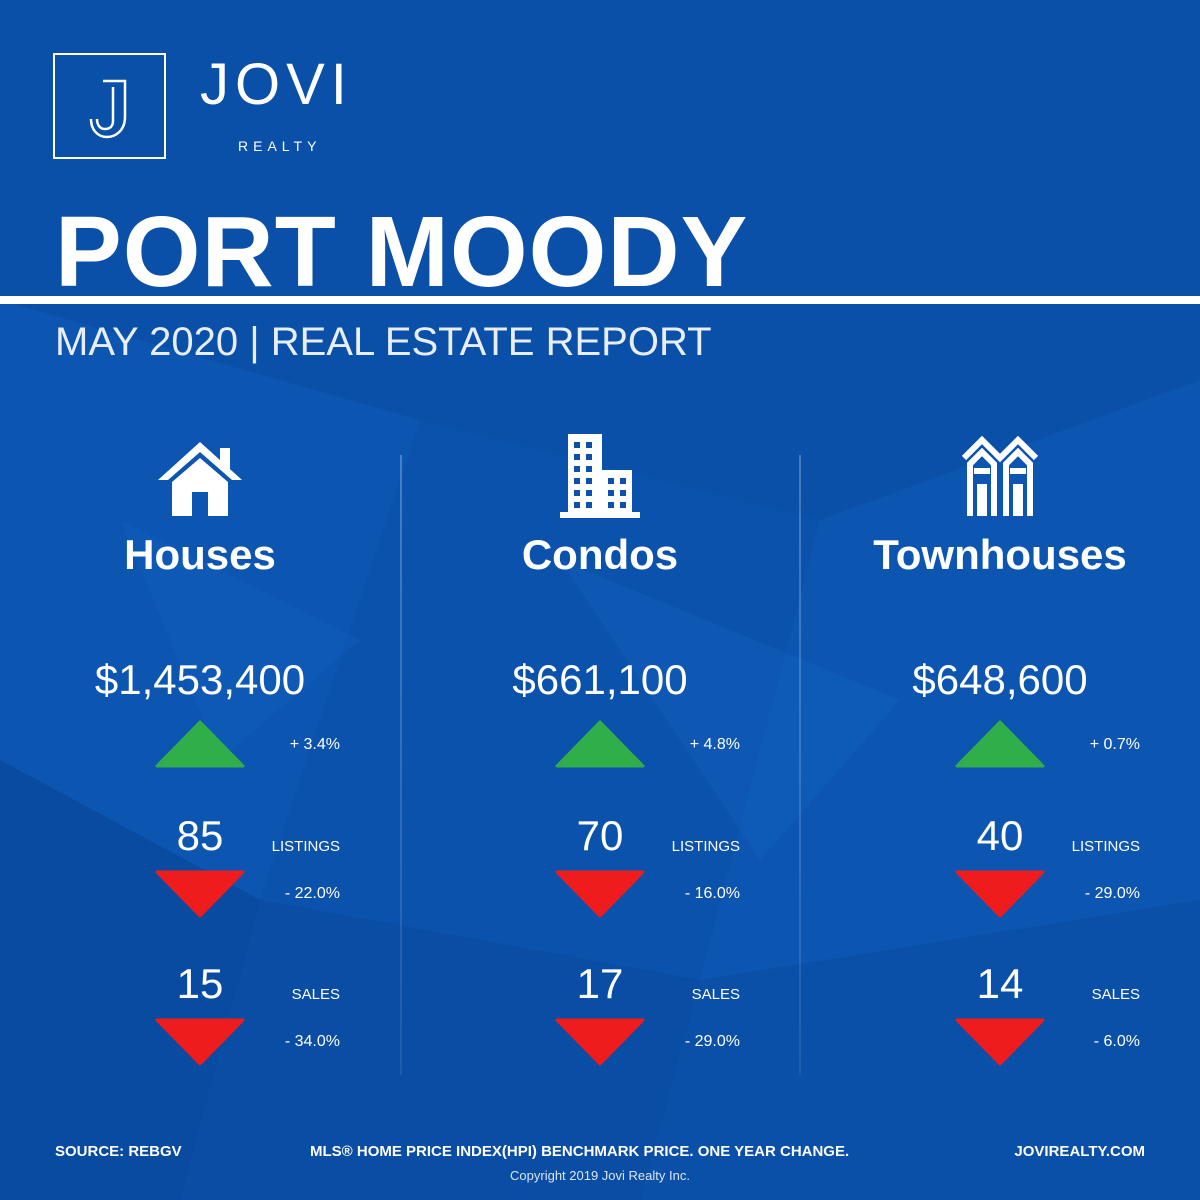 The height and width of the screenshot is (1200, 1200). What do you see at coordinates (600, 1175) in the screenshot?
I see `footer-copyright: Copyright 2019 Jovi Realty Inc.` at bounding box center [600, 1175].